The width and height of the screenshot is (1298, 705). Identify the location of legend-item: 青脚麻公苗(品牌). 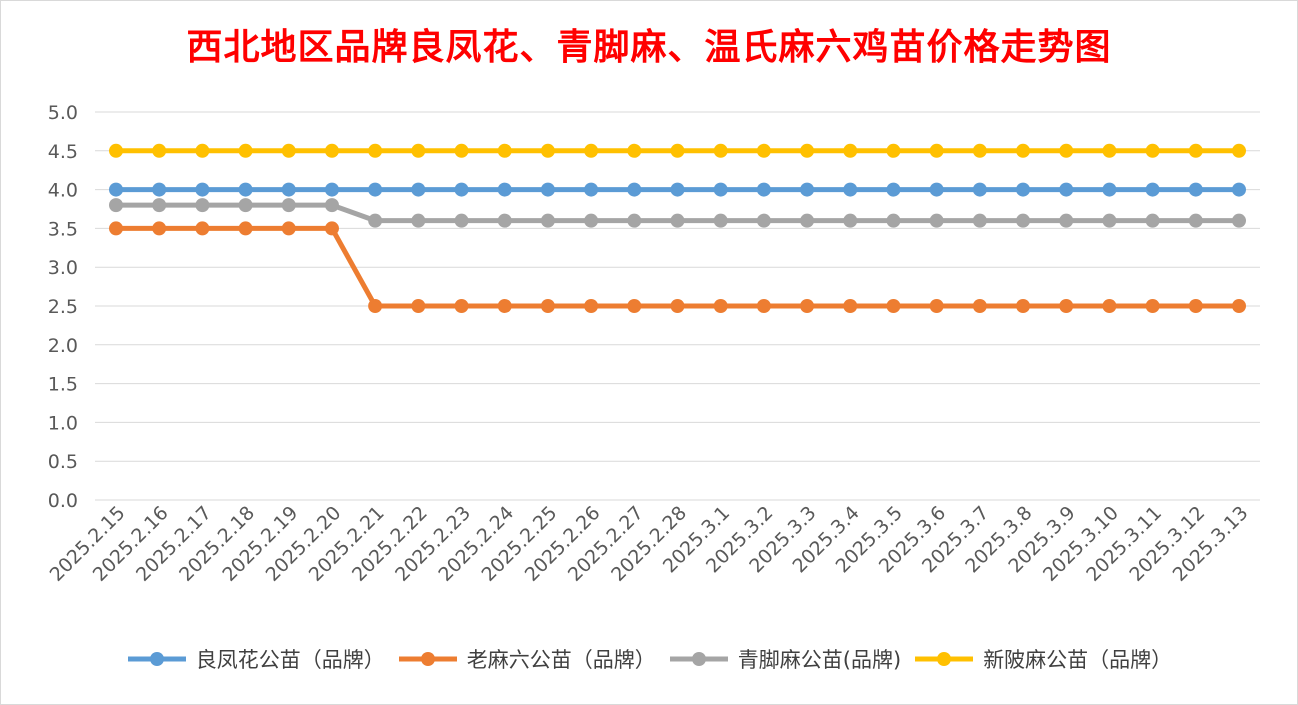
(784, 659).